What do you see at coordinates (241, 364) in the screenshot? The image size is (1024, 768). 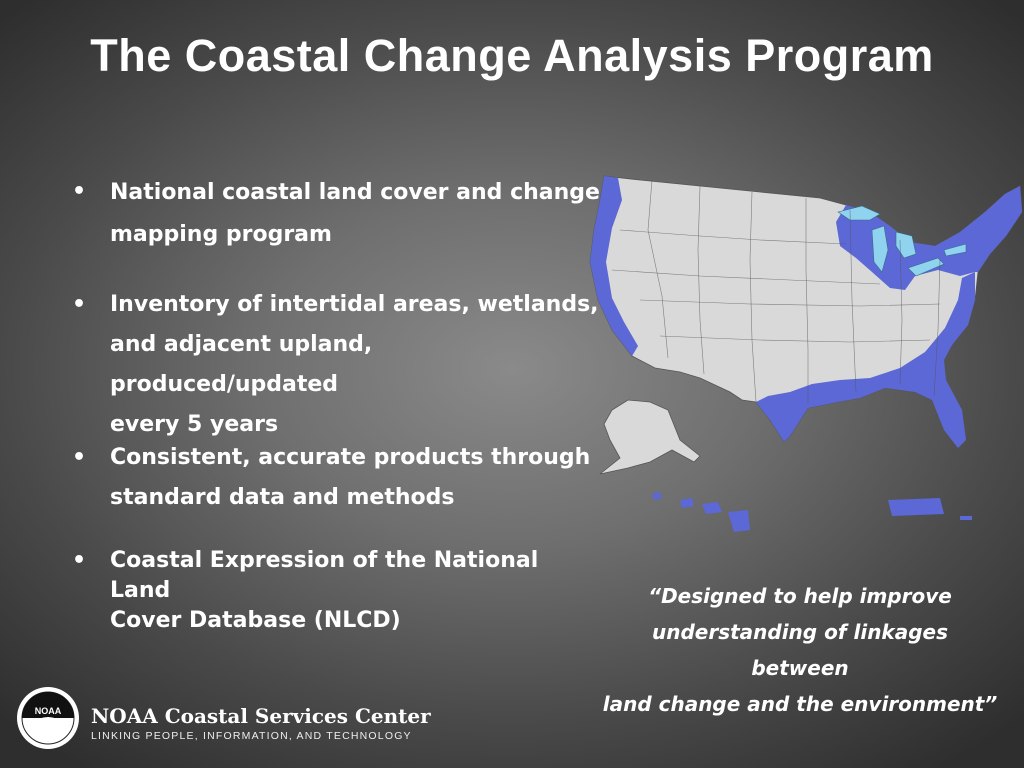 I see `bullet-line: and adjacent upland, produced/updated` at bounding box center [241, 364].